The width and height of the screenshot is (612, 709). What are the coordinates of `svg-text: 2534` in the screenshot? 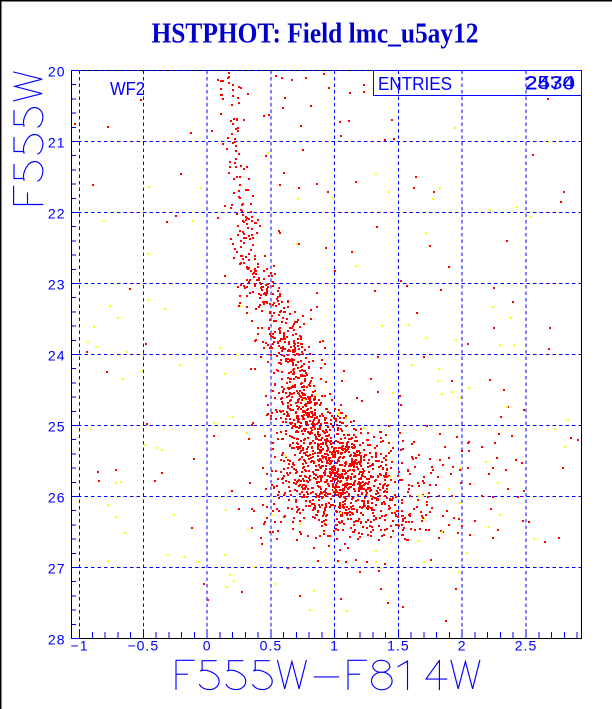 It's located at (550, 83).